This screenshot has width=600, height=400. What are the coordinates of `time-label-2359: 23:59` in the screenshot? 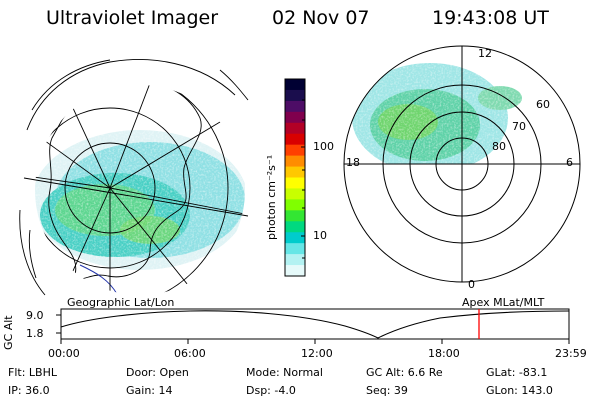 It's located at (571, 353).